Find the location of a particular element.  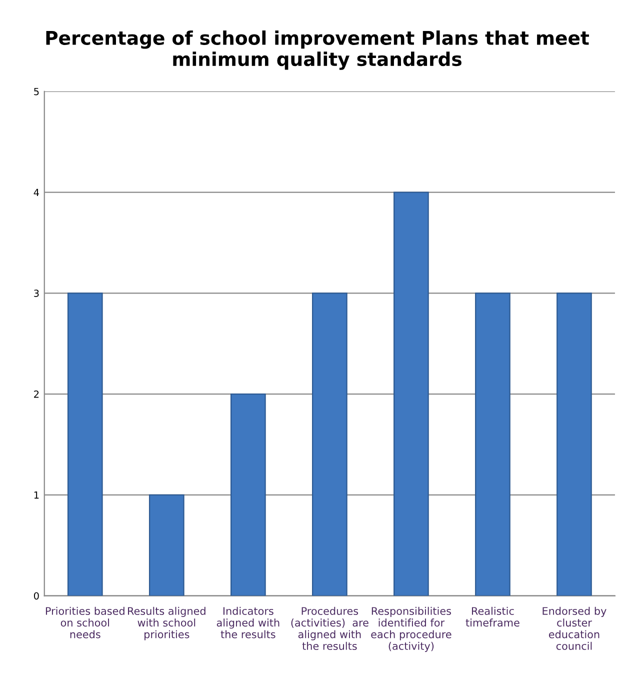

y-tick-label: 2 is located at coordinates (36, 394).